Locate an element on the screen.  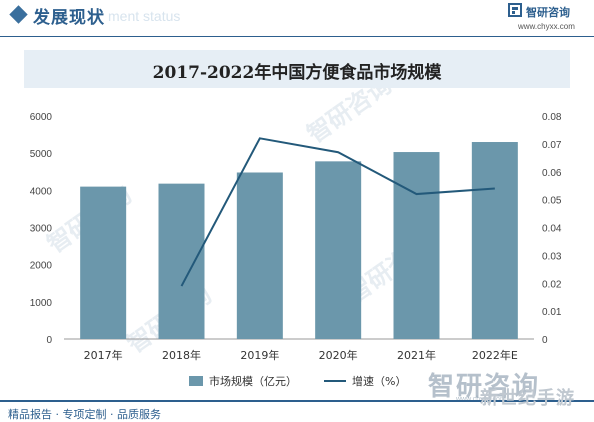
page-footer: 精品报告 · 专项定制 · 品质服务 is located at coordinates (297, 411).